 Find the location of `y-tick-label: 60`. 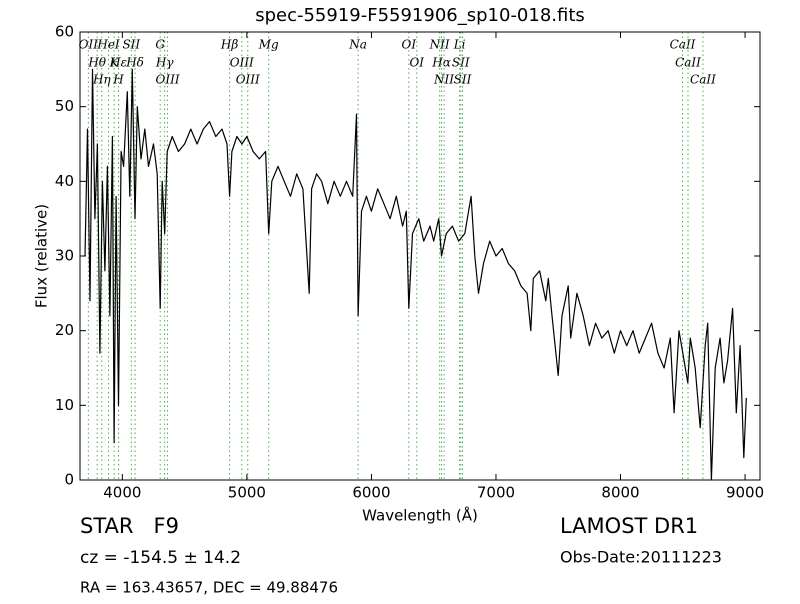

y-tick-label: 60 is located at coordinates (64, 32).